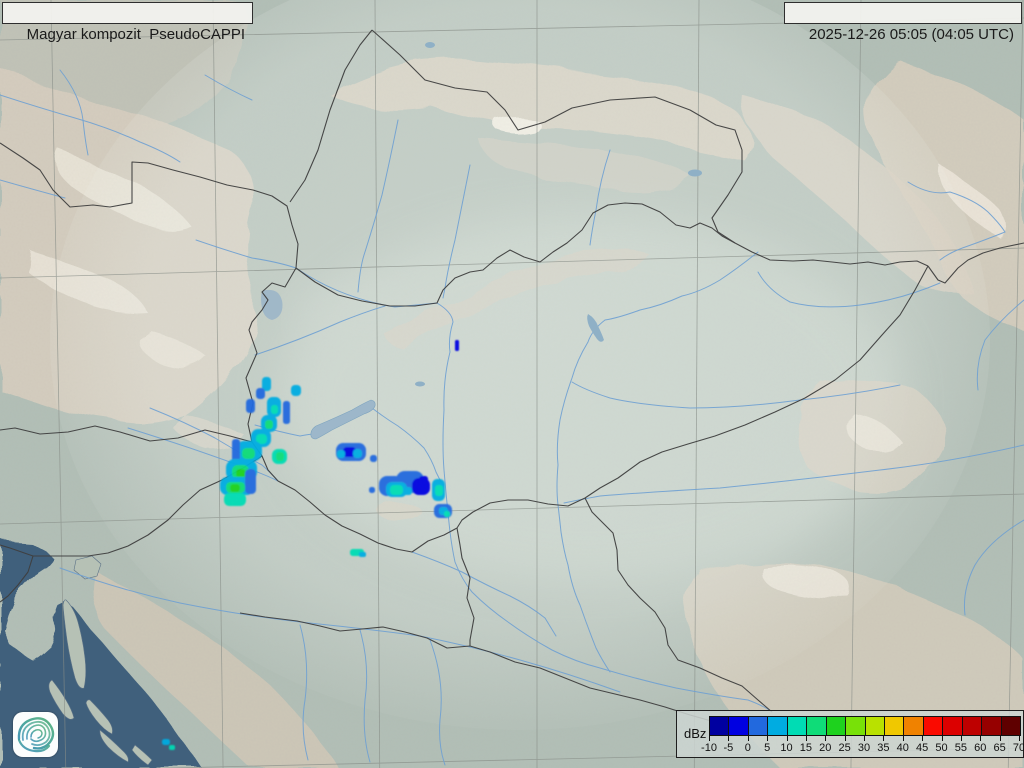 The height and width of the screenshot is (768, 1024). What do you see at coordinates (786, 748) in the screenshot?
I see `dbz-tick-label: 10` at bounding box center [786, 748].